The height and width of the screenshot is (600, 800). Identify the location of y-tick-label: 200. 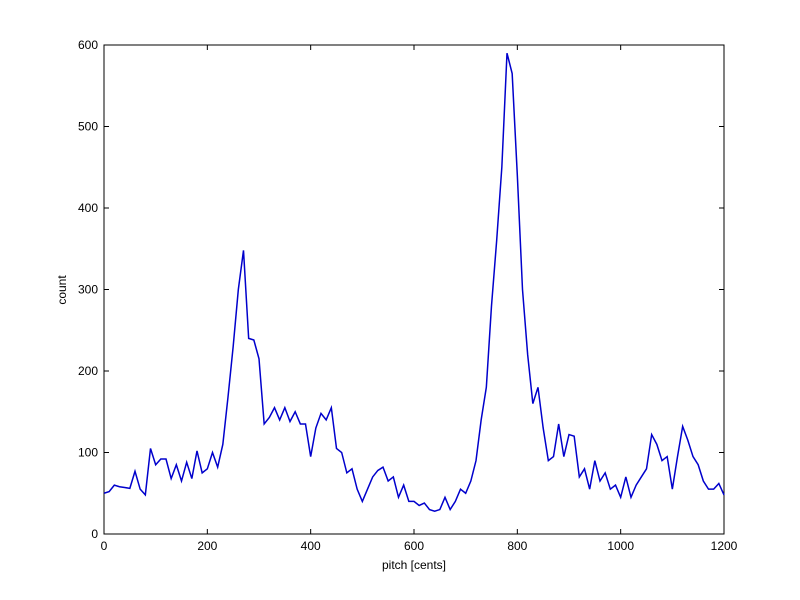
(88, 371).